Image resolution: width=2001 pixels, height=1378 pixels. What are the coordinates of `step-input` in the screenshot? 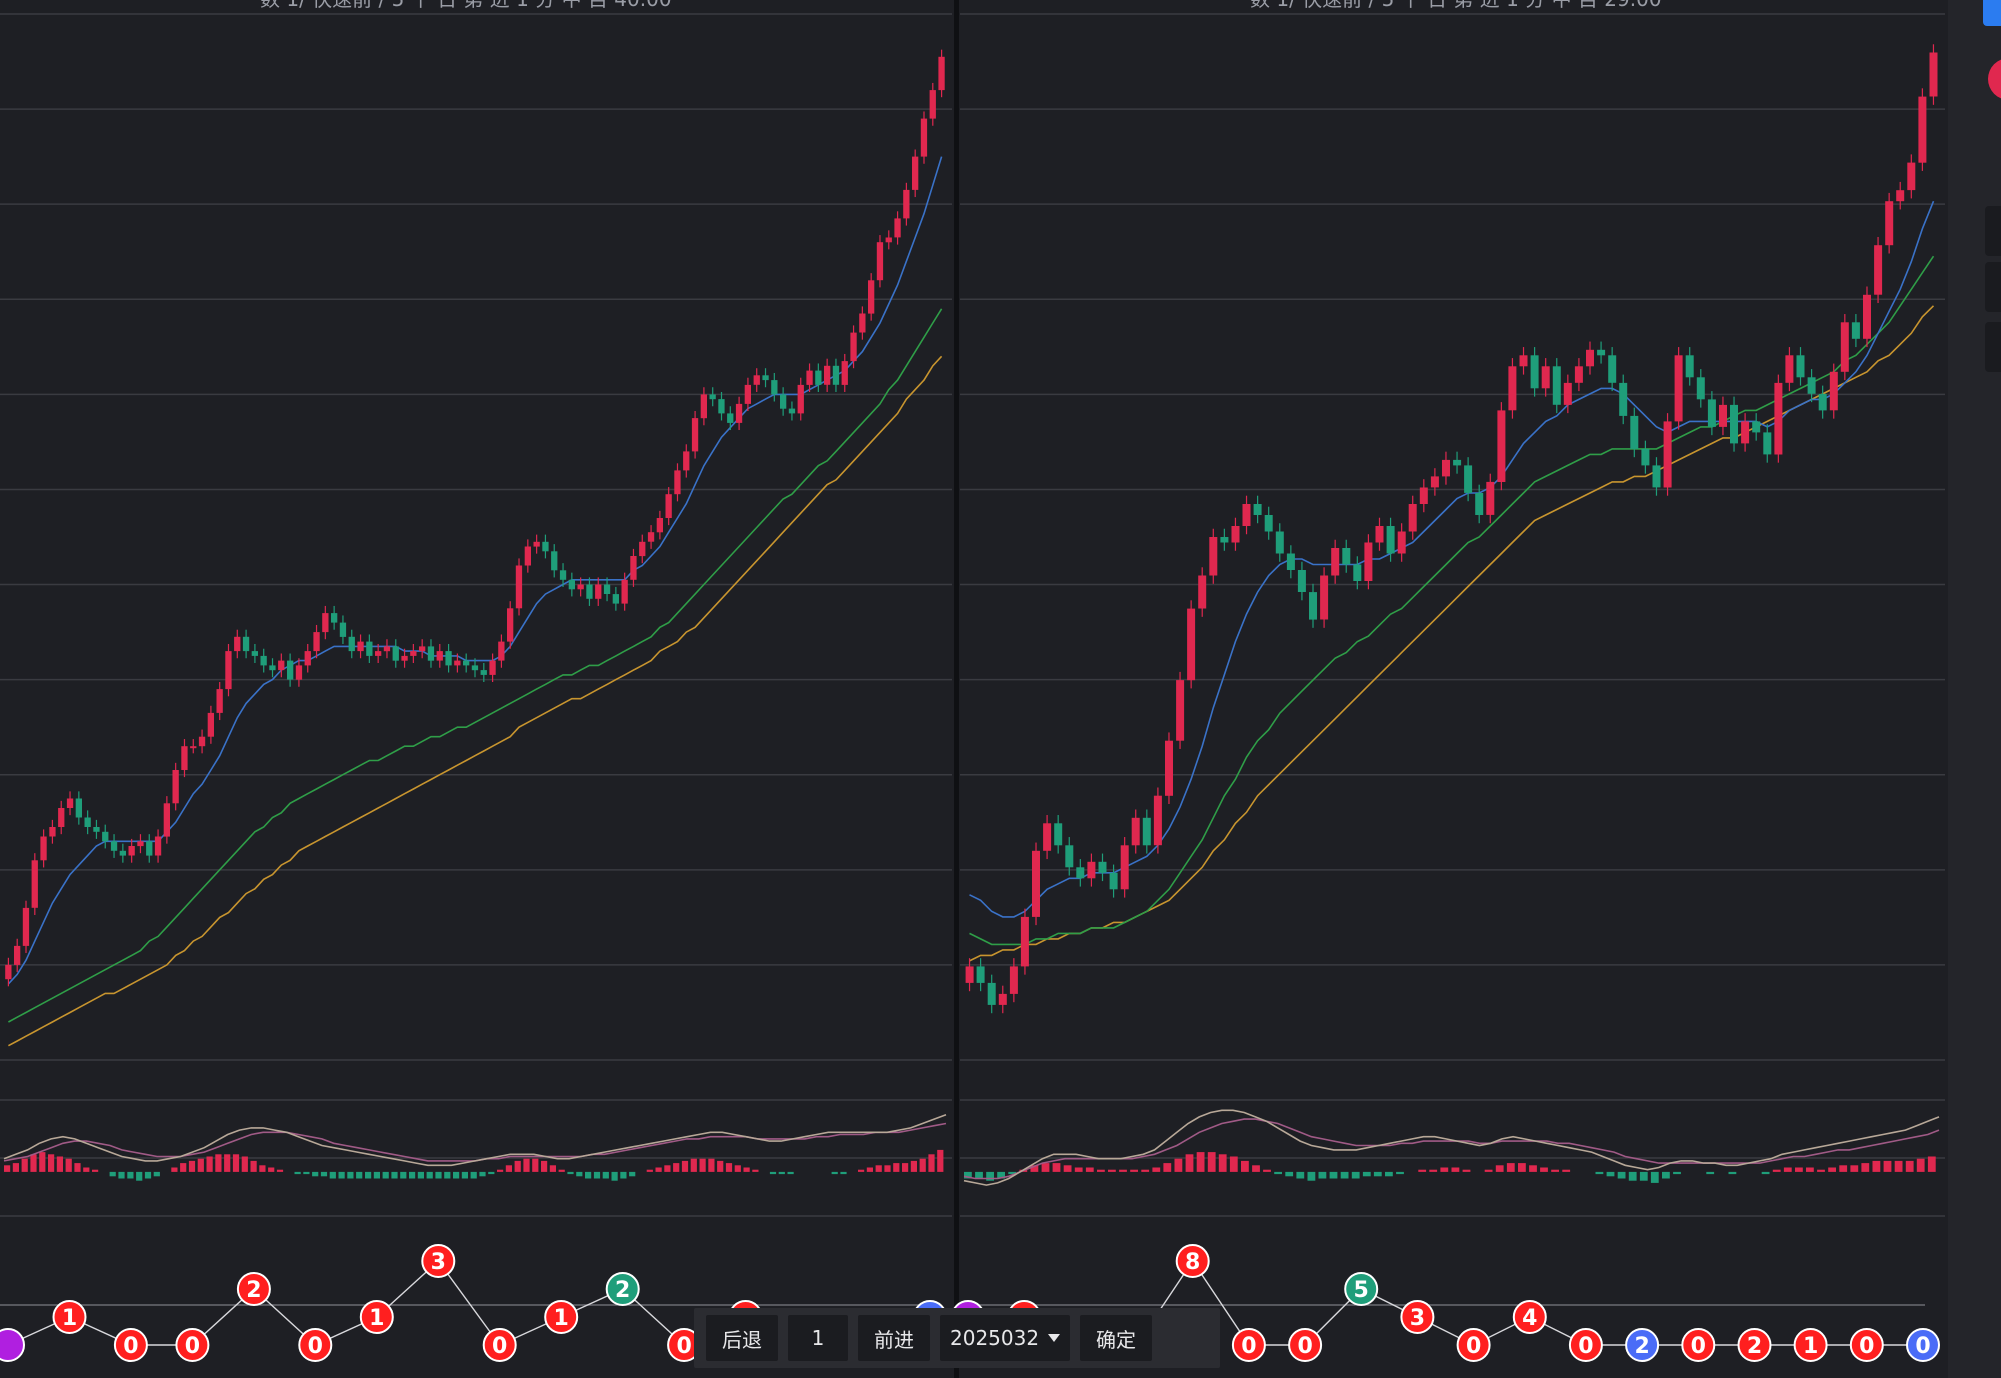 It's located at (818, 1338).